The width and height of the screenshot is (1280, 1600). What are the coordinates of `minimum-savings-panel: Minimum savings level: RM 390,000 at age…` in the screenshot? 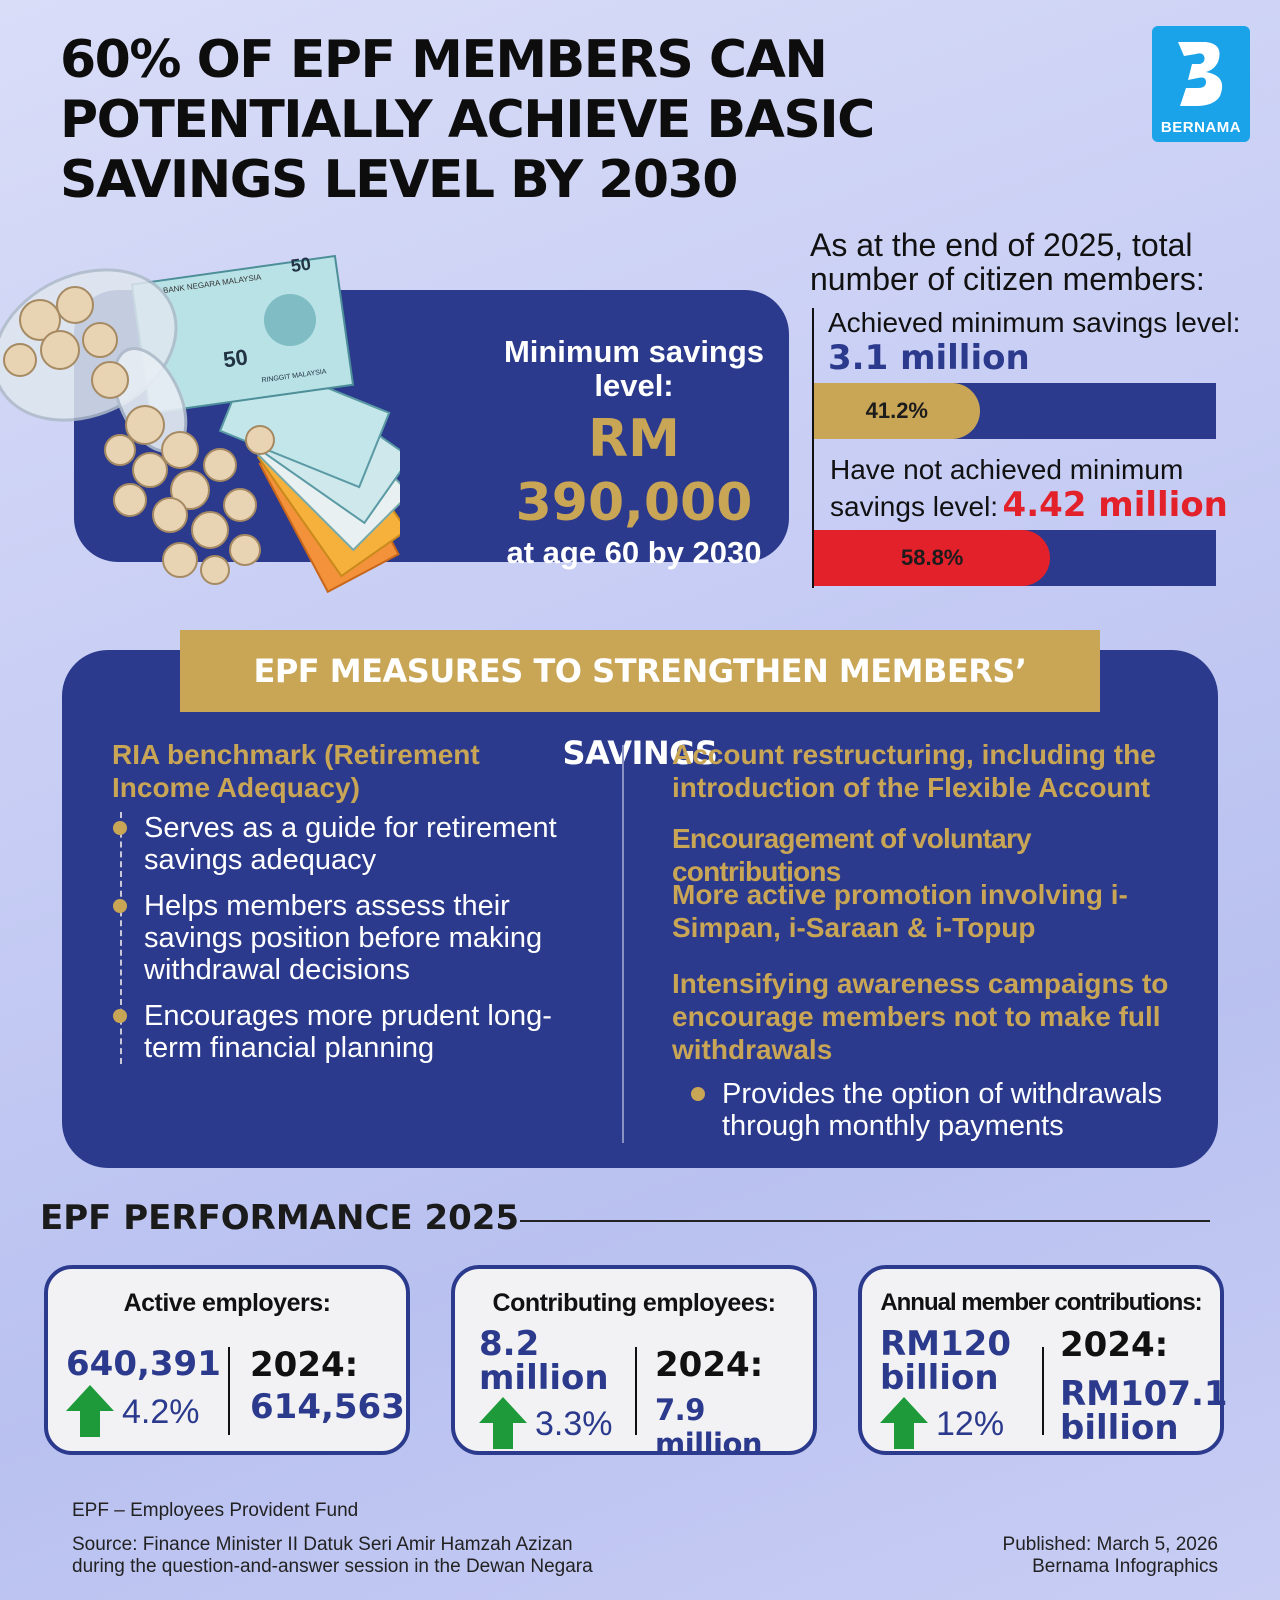 It's located at (431, 430).